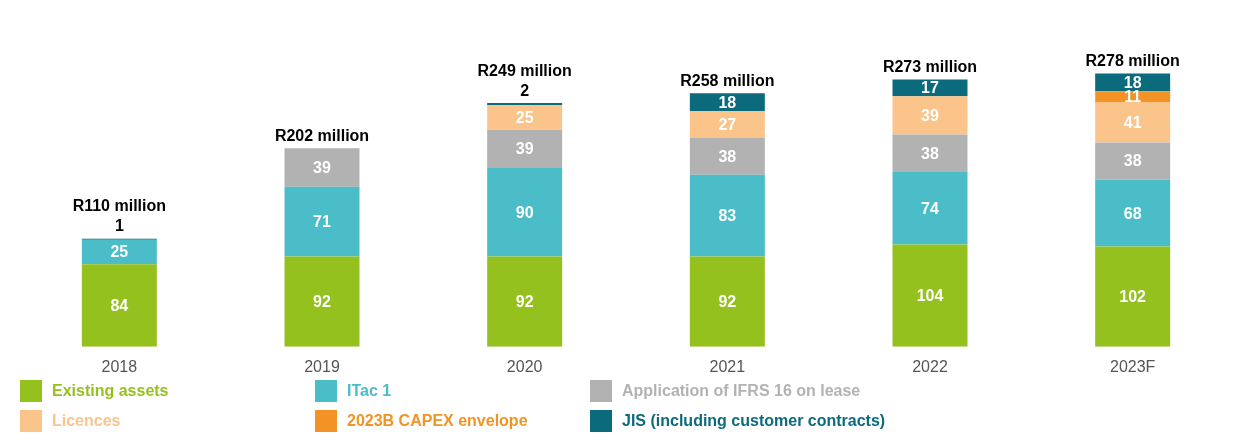 Image resolution: width=1252 pixels, height=448 pixels. What do you see at coordinates (727, 366) in the screenshot?
I see `x-tick-label: 2021` at bounding box center [727, 366].